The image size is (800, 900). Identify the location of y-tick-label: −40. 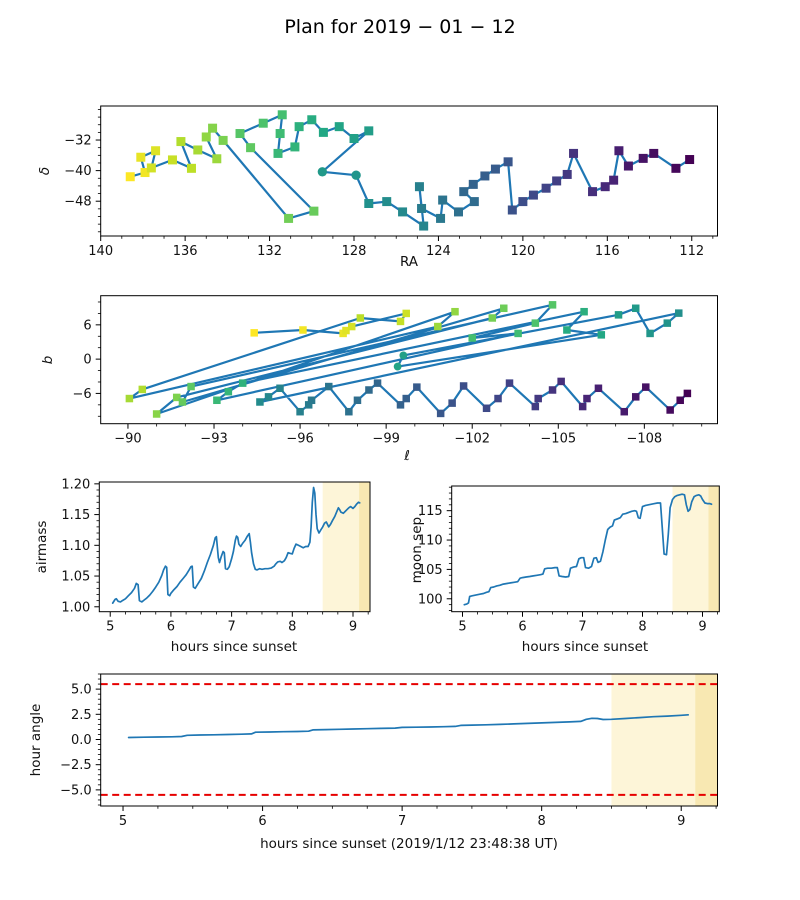
(77, 171).